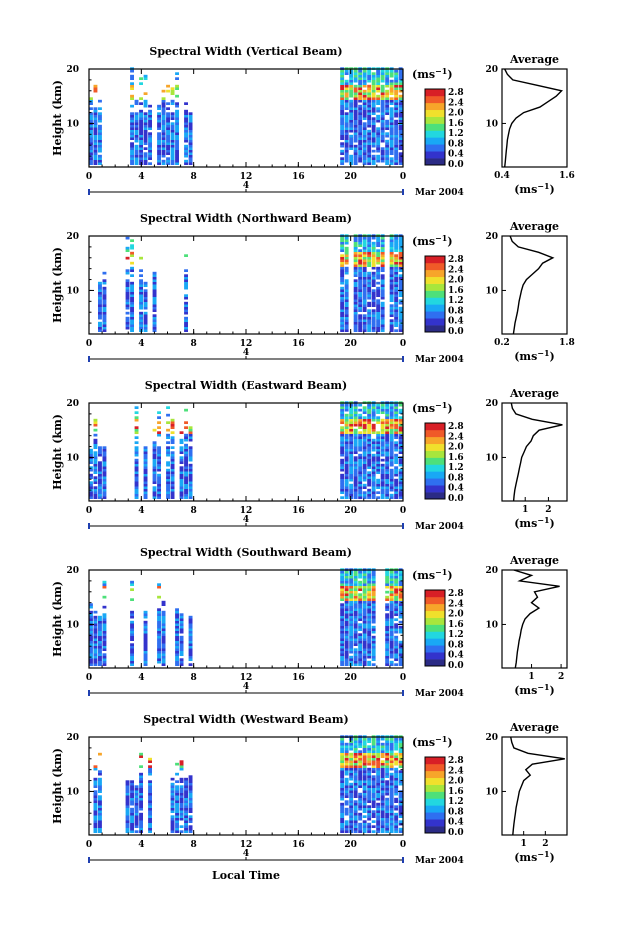 The image size is (623, 929). What do you see at coordinates (456, 427) in the screenshot?
I see `colorbar-tick-label: 2.8` at bounding box center [456, 427].